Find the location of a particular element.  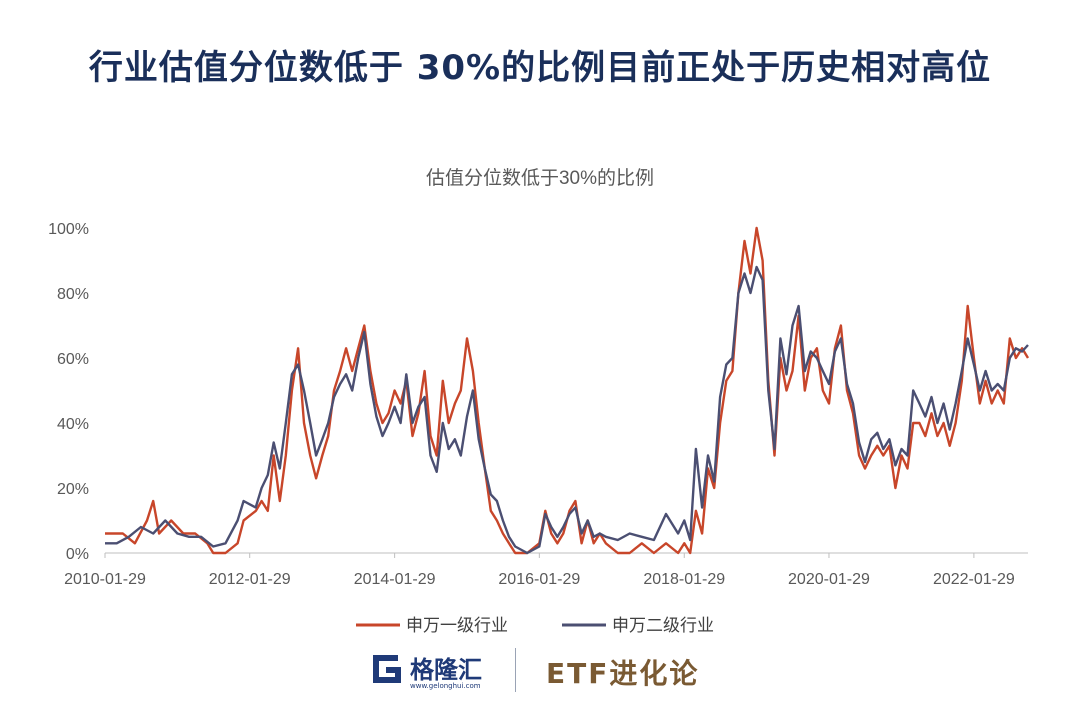

chart-title: 估值分位数低于30%的比例 is located at coordinates (540, 178).